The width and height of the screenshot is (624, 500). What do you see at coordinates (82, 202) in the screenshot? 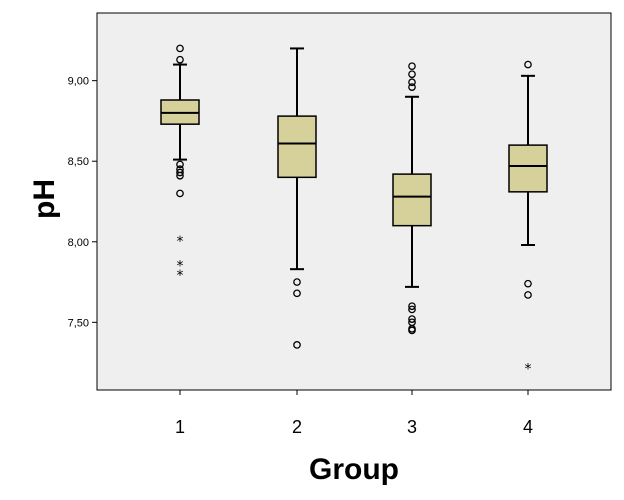
I see `y-axis: 7,50 8,00 8,50 9,00` at bounding box center [82, 202].